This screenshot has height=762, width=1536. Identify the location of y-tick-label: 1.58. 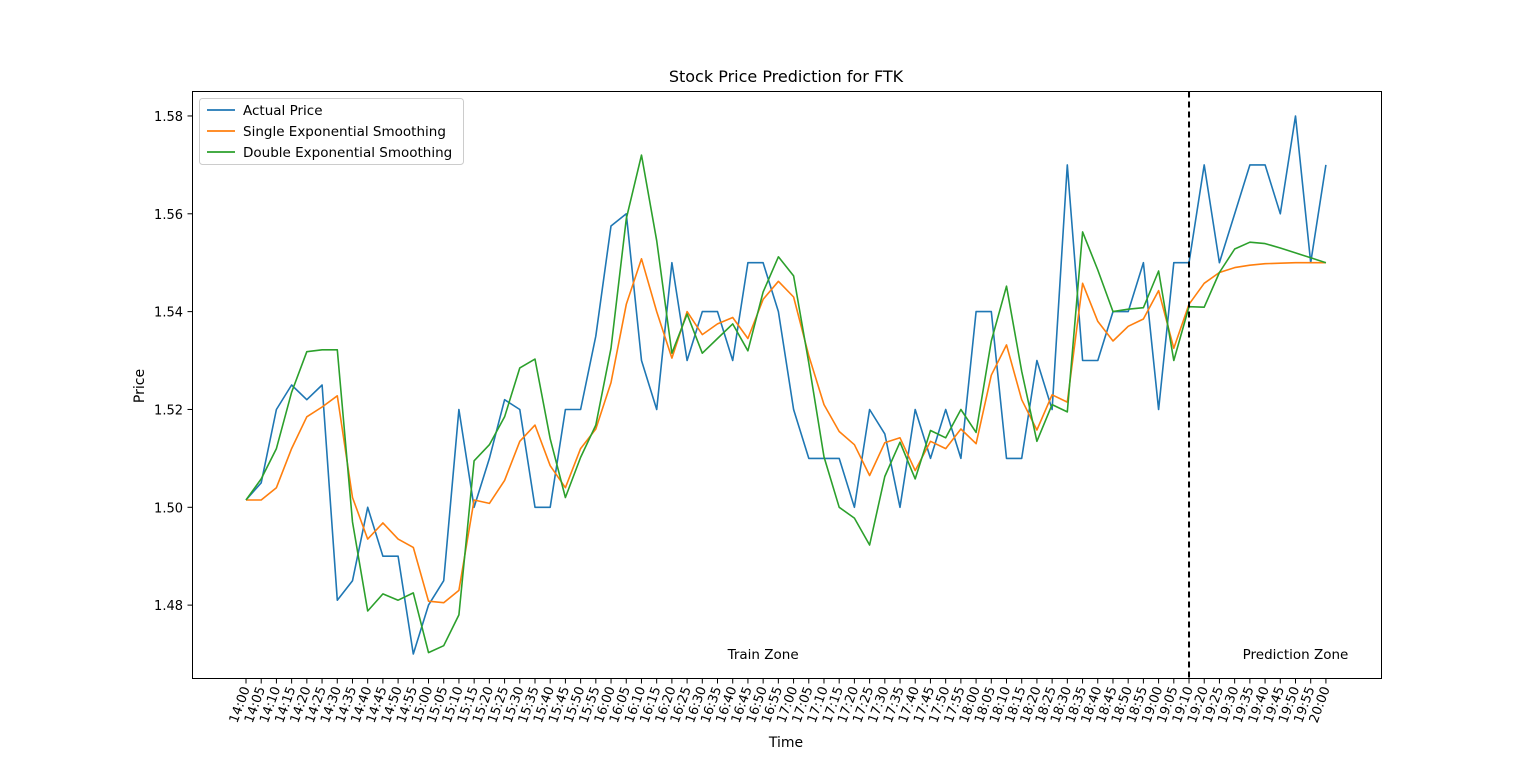
(168, 117).